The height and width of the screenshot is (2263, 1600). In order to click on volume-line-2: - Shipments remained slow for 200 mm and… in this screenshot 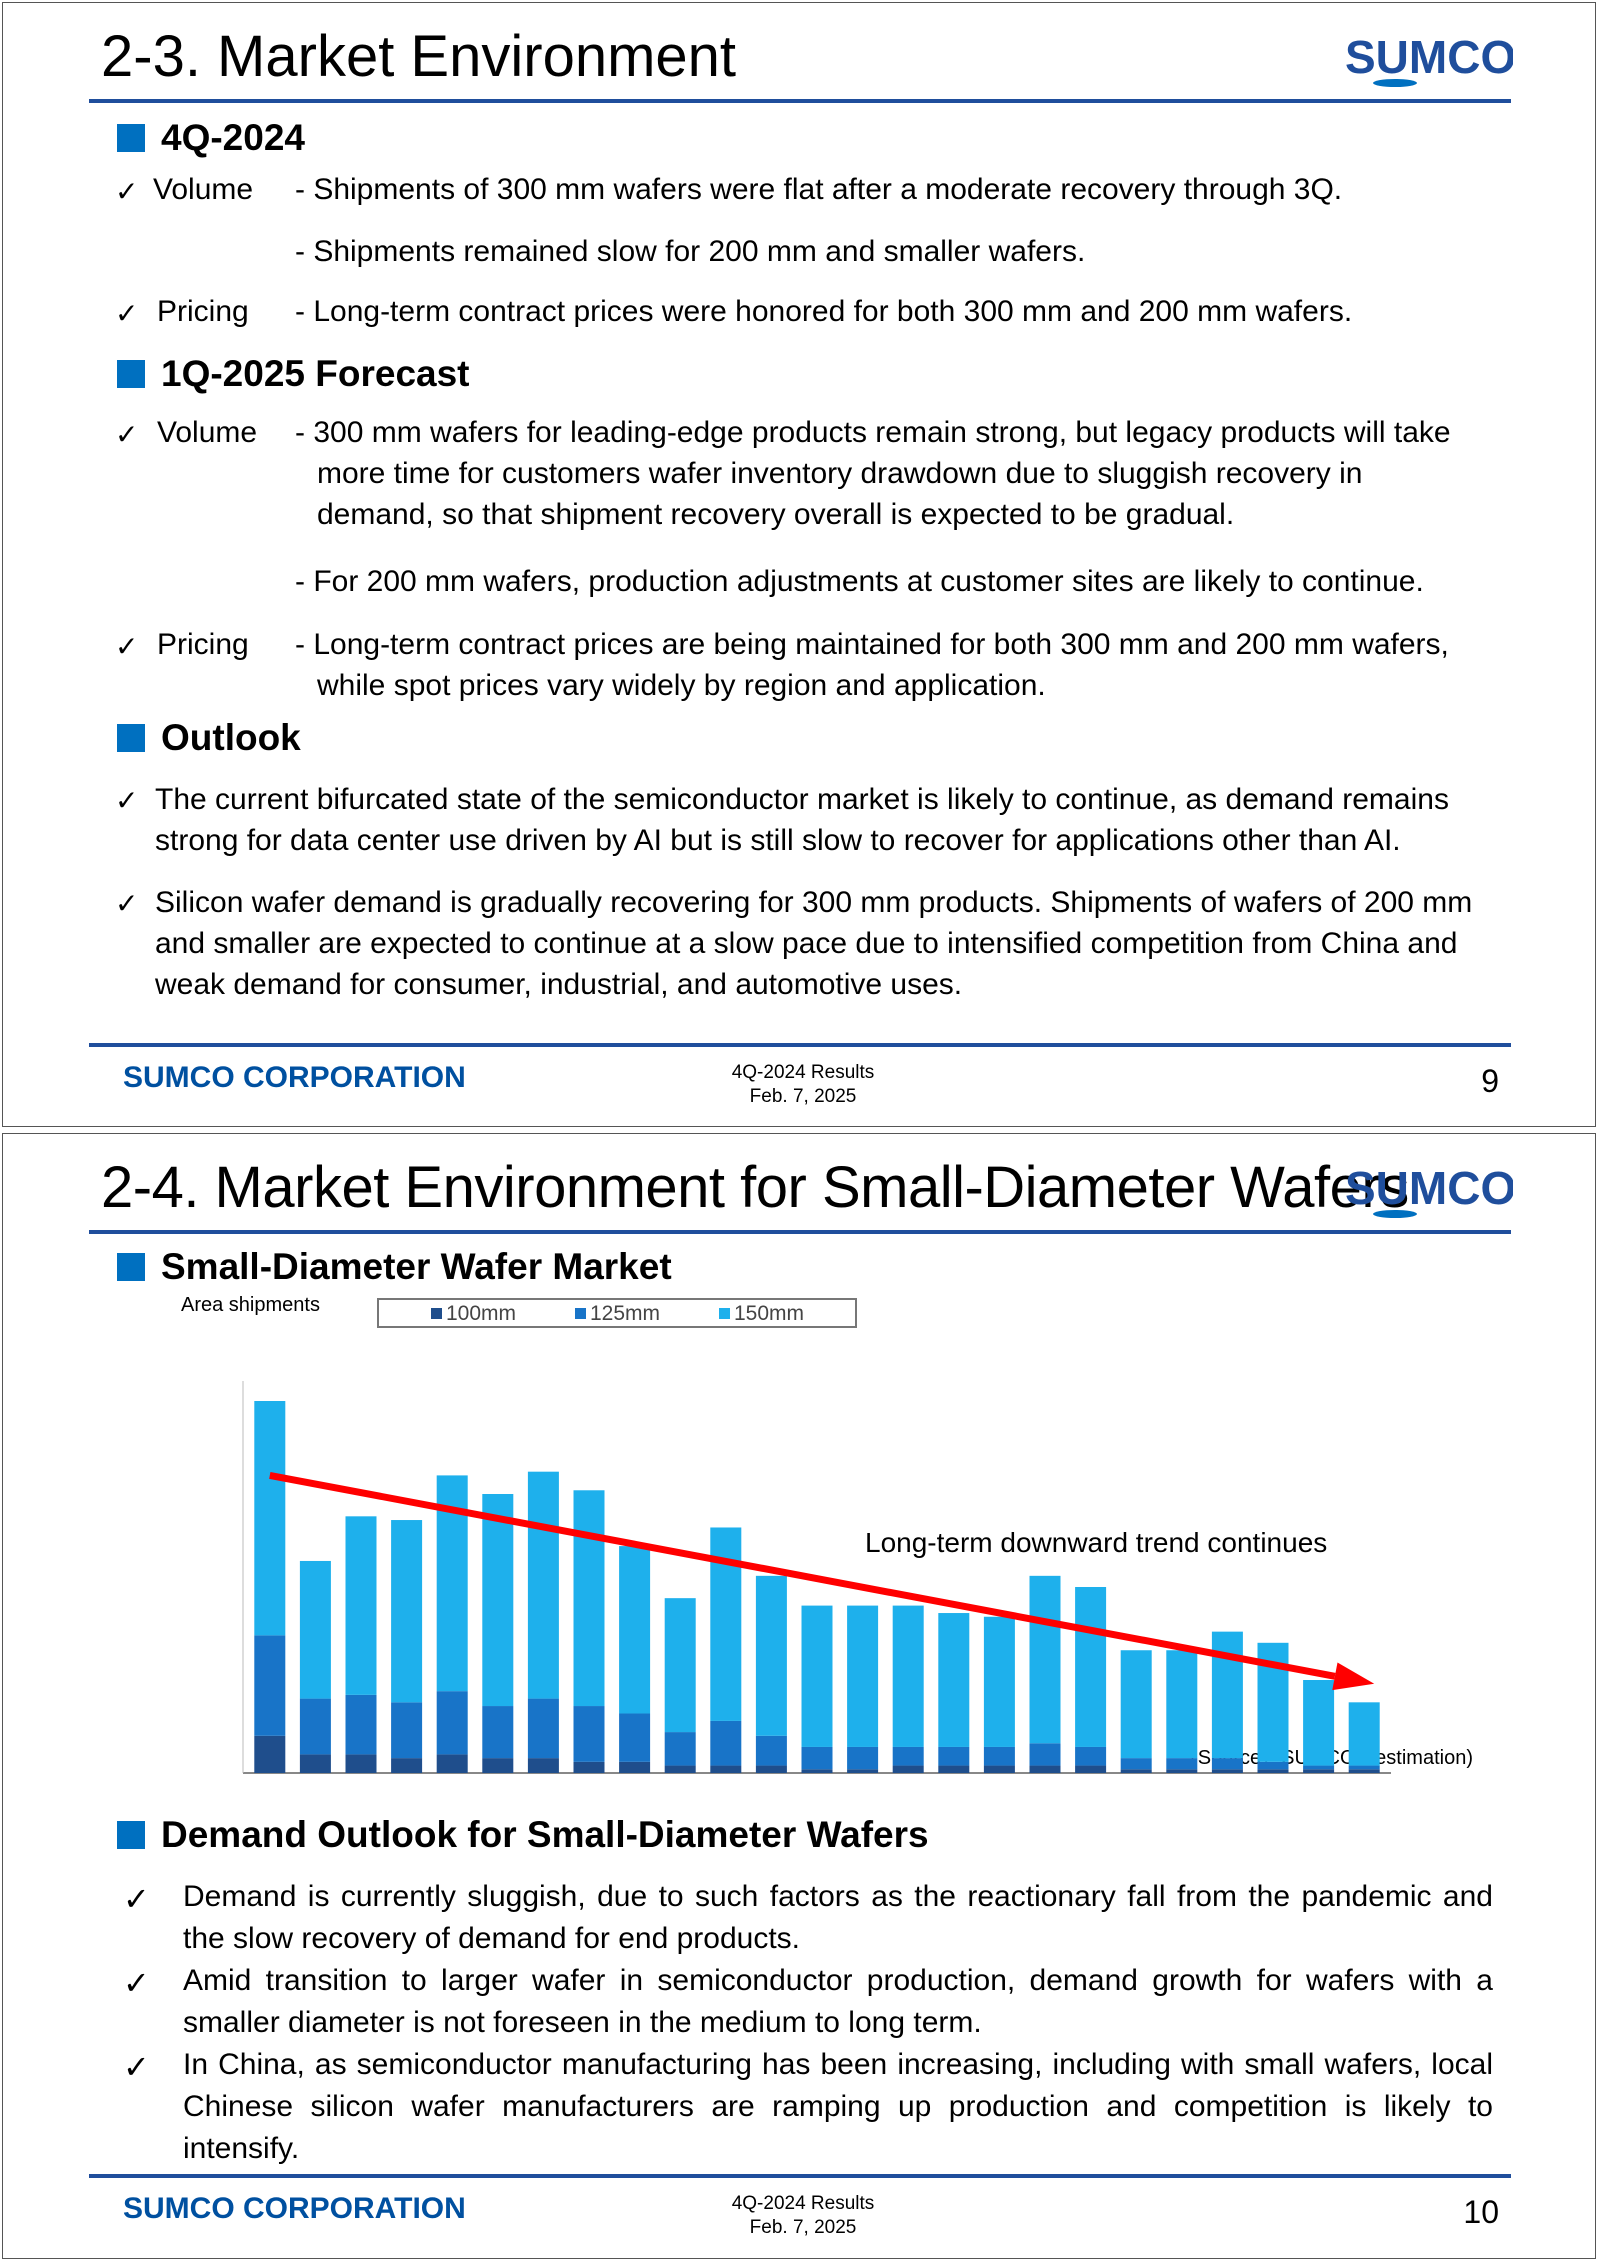, I will do `click(690, 251)`.